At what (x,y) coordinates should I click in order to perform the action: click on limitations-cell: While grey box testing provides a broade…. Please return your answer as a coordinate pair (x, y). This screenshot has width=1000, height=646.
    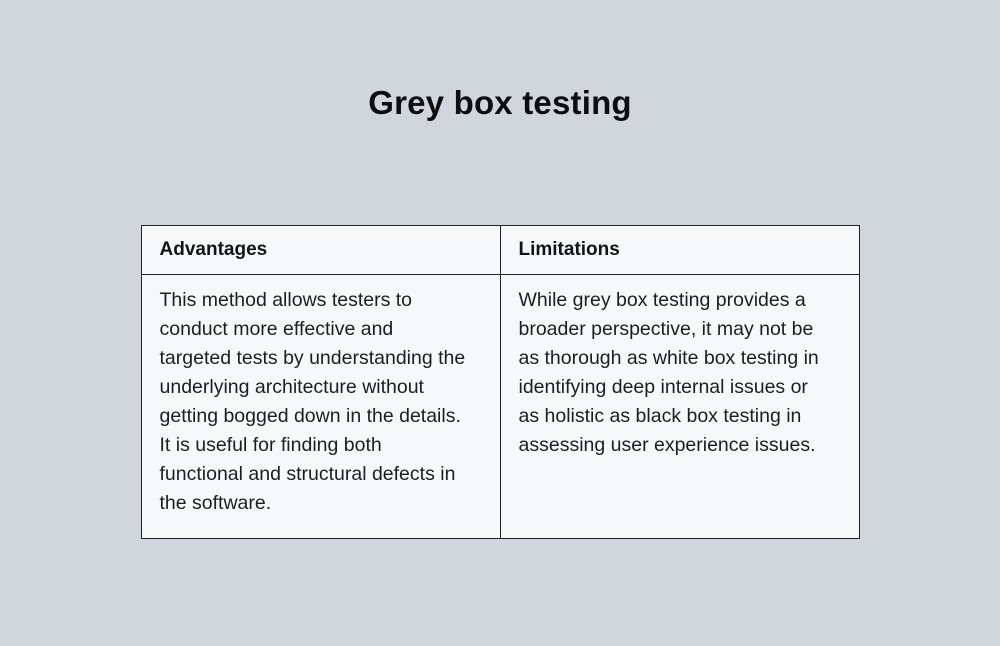
    Looking at the image, I should click on (679, 406).